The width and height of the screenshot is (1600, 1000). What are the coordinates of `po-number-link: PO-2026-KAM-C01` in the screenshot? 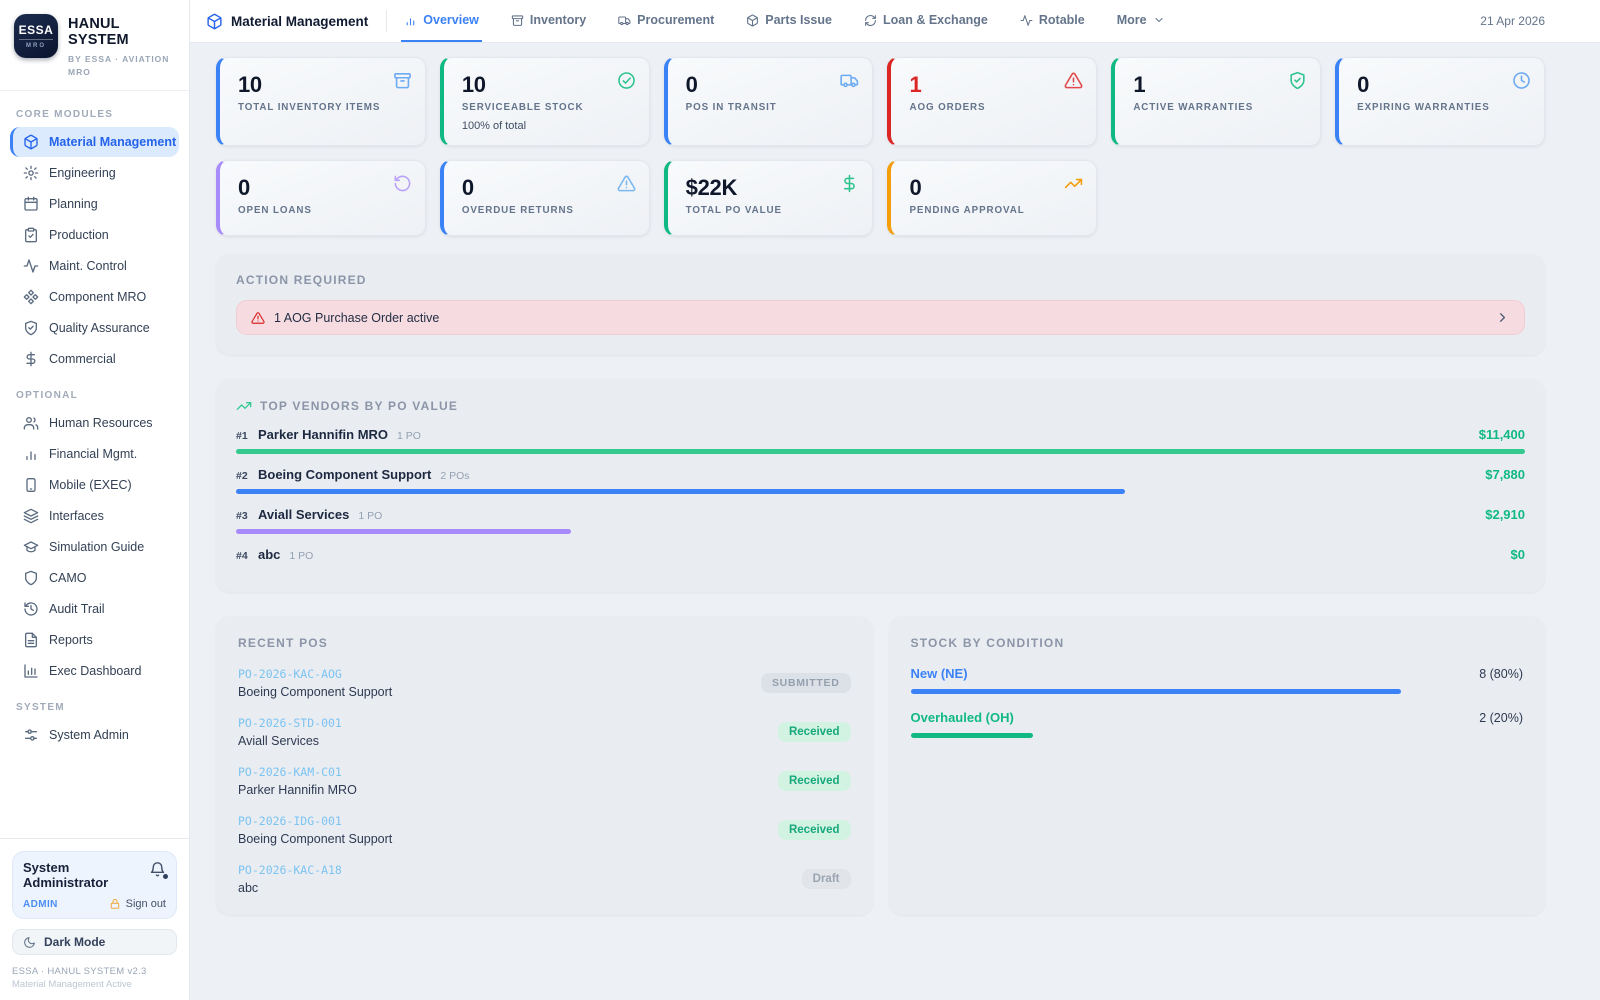 It's located at (290, 772).